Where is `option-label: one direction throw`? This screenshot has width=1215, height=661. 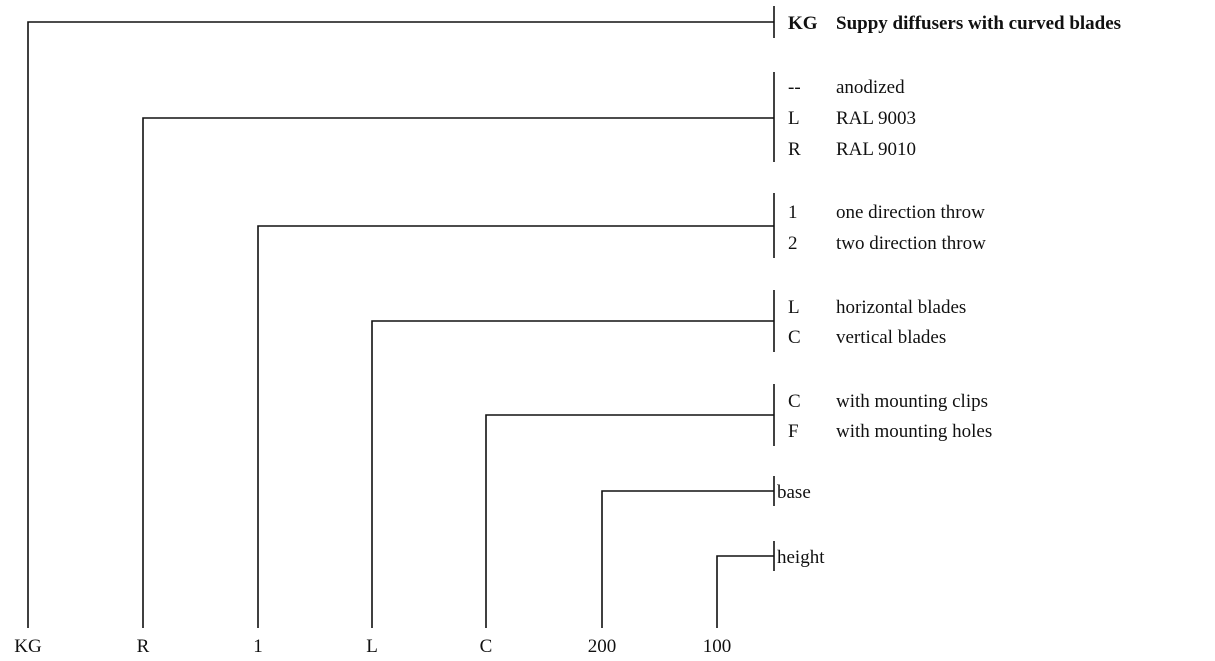
option-label: one direction throw is located at coordinates (910, 212).